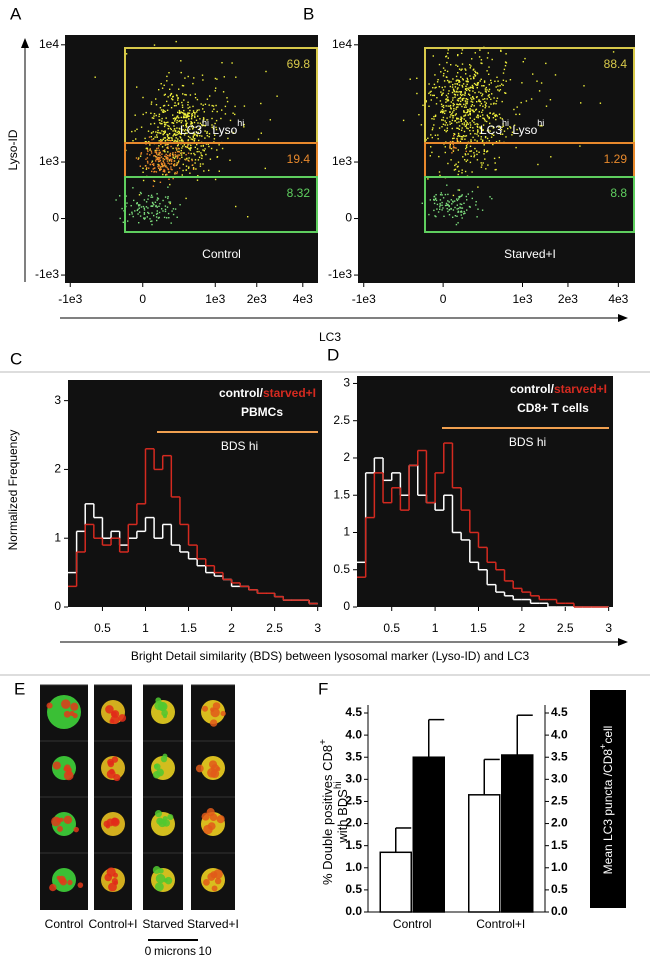  Describe the element at coordinates (162, 924) in the screenshot. I see `image-label: Starved` at that location.